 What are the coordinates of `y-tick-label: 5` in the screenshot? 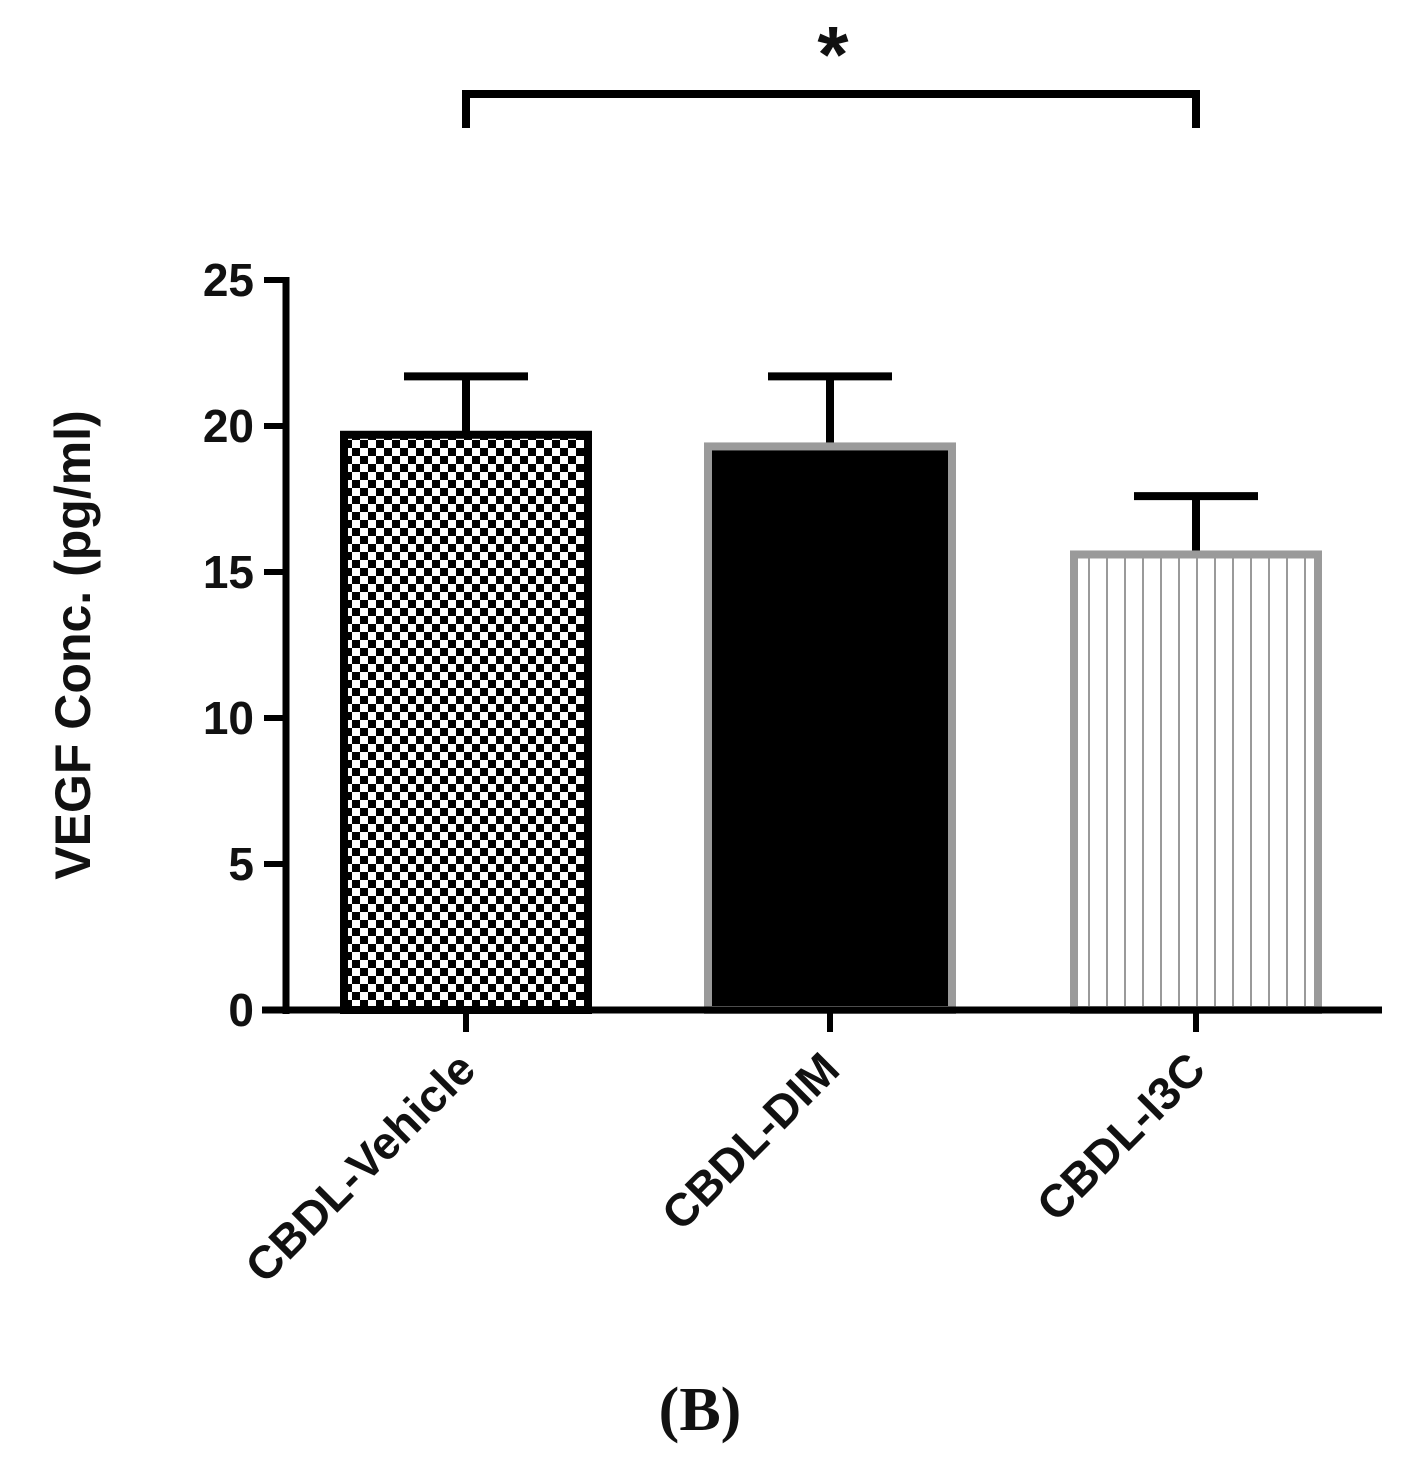 It's located at (241, 864).